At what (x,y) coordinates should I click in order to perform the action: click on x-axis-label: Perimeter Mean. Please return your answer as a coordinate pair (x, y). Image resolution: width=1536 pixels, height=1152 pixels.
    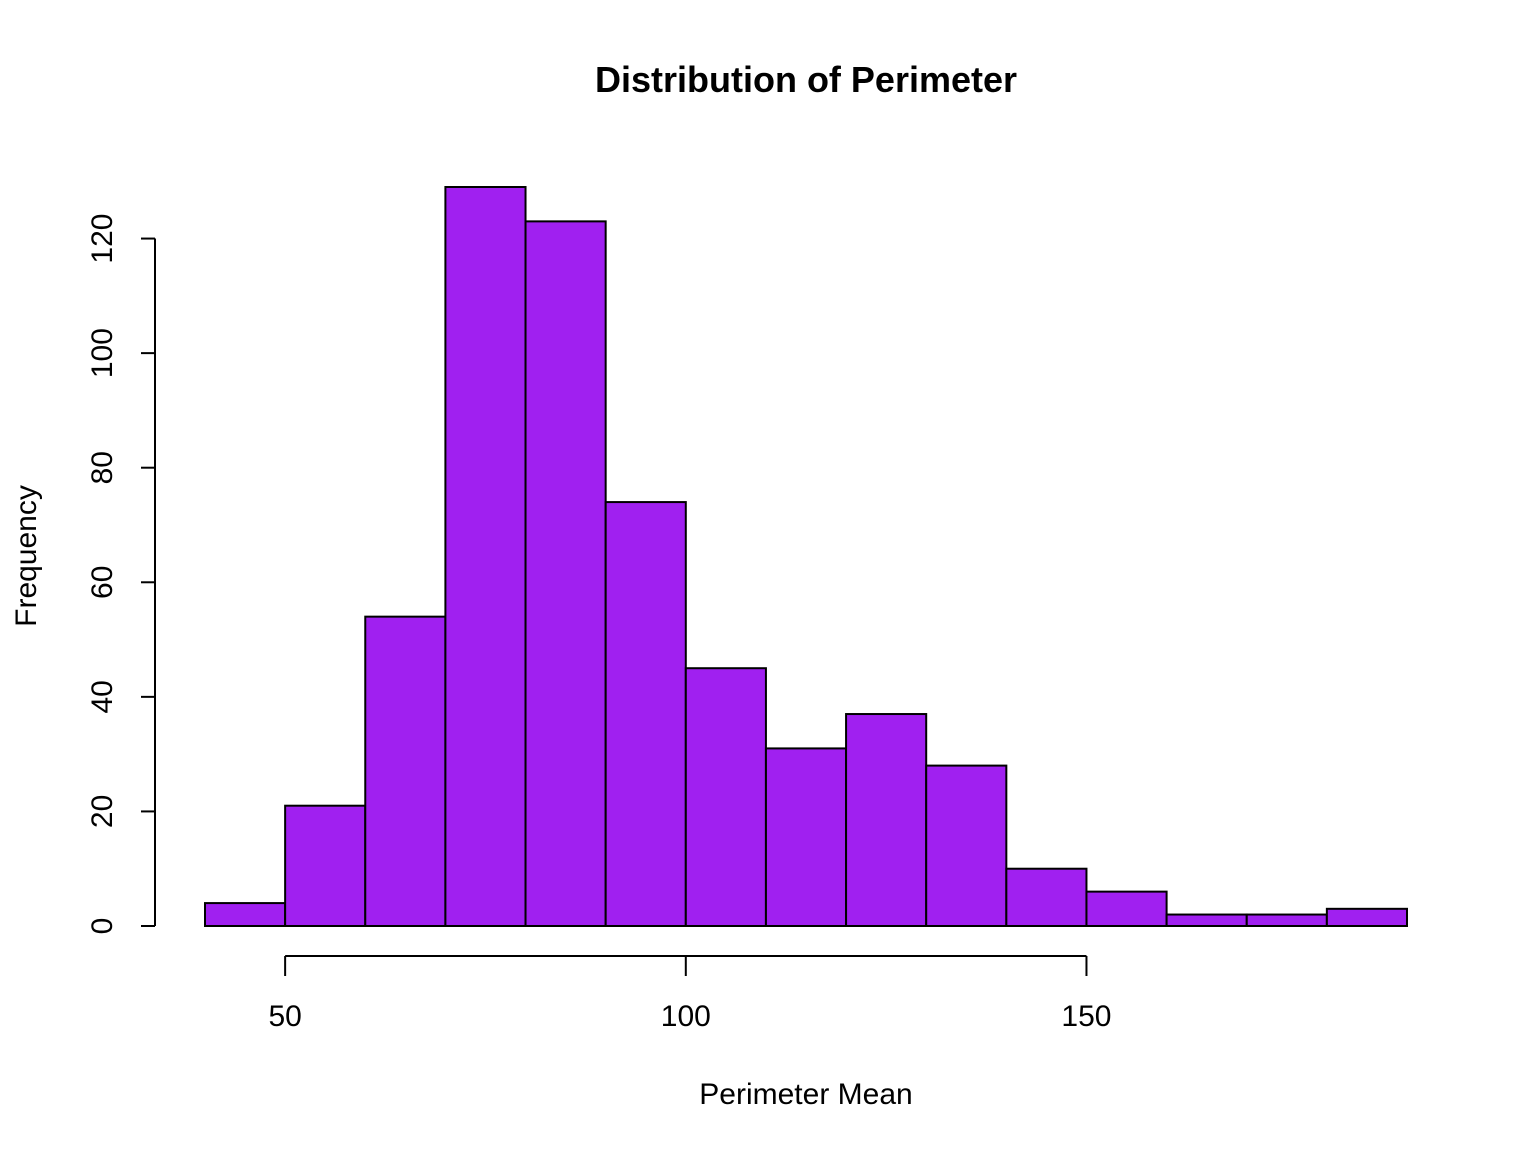
    Looking at the image, I should click on (805, 1094).